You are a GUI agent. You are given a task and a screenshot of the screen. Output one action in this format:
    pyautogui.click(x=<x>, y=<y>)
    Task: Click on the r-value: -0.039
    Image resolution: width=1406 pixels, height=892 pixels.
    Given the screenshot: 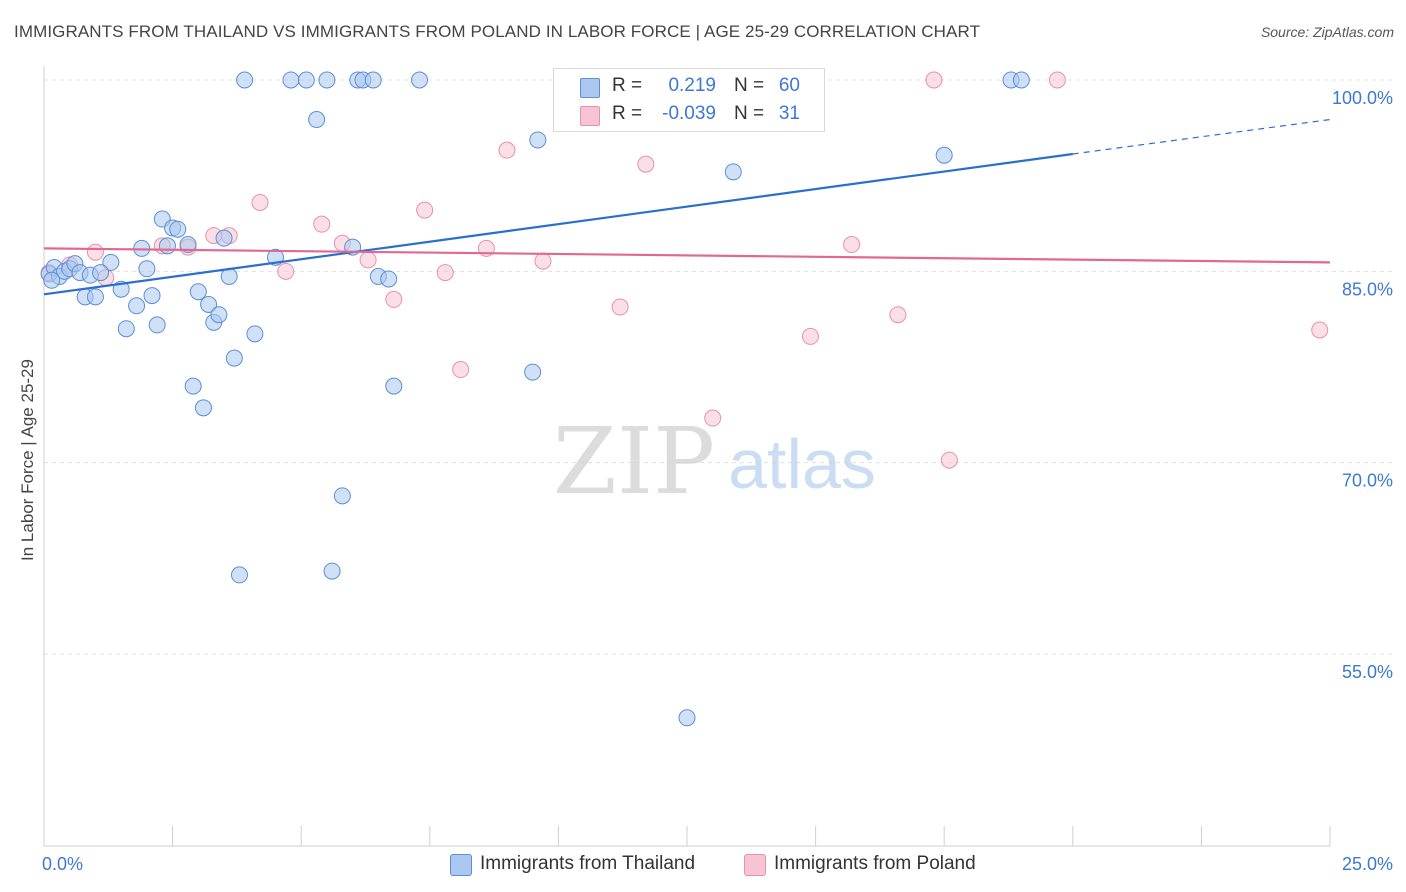 What is the action you would take?
    pyautogui.click(x=689, y=113)
    